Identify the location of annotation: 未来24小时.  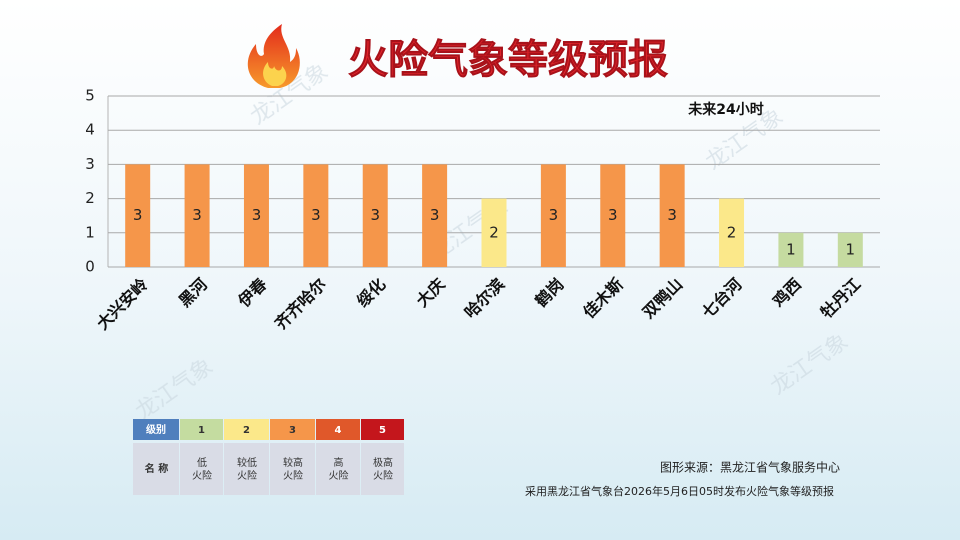
(725, 109).